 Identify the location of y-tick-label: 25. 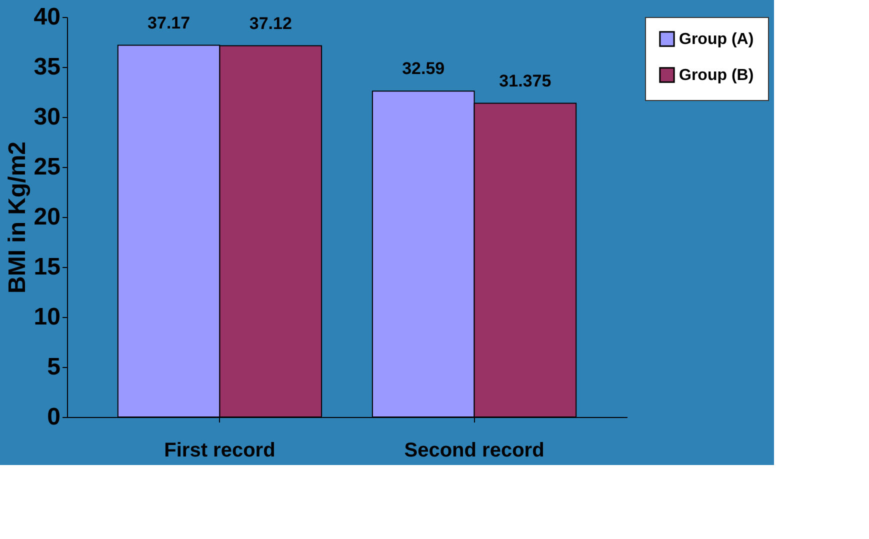
(47, 167).